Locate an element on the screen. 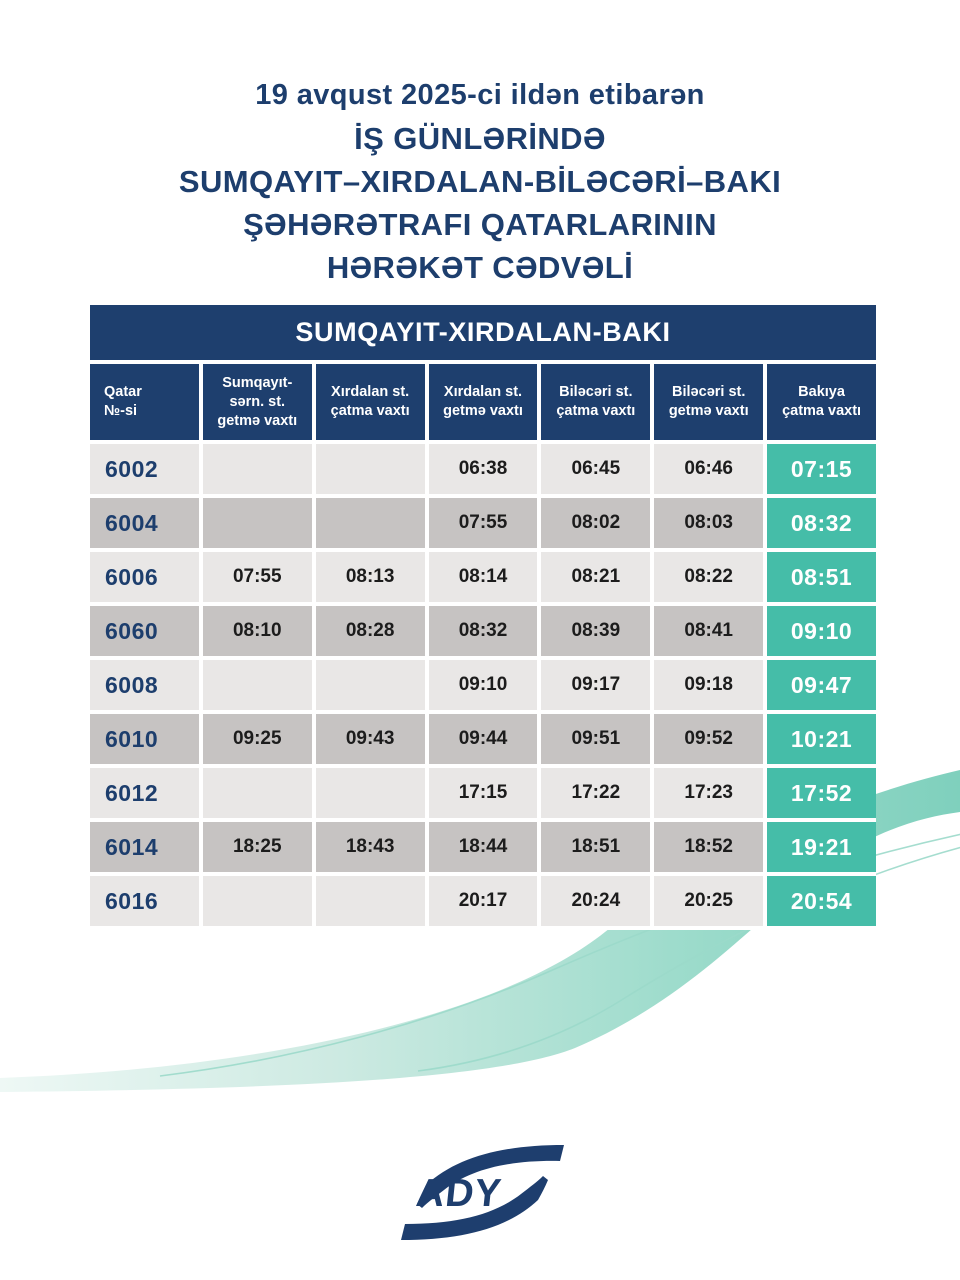 This screenshot has width=960, height=1280. arrival-time-cell: 08:32 is located at coordinates (821, 523).